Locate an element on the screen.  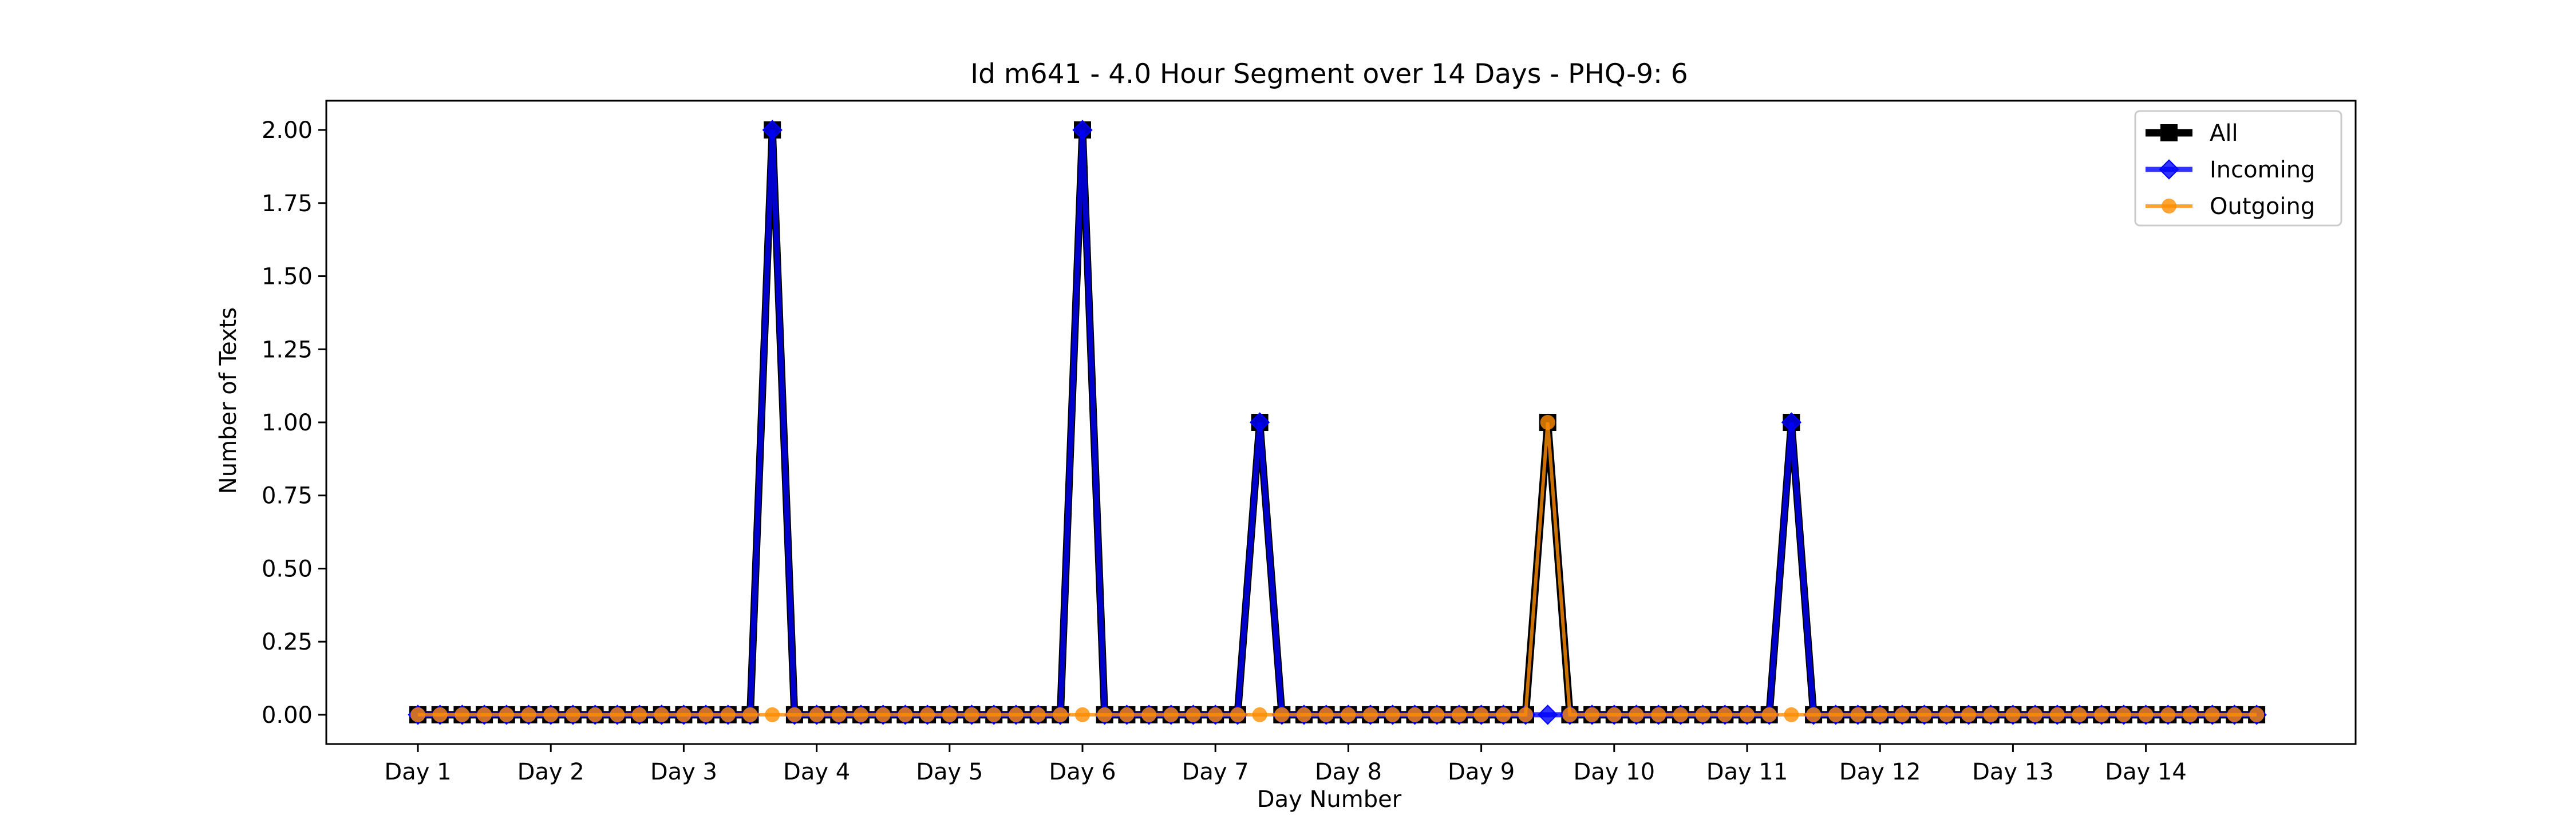
y-tick-label: 0.50 is located at coordinates (287, 569).